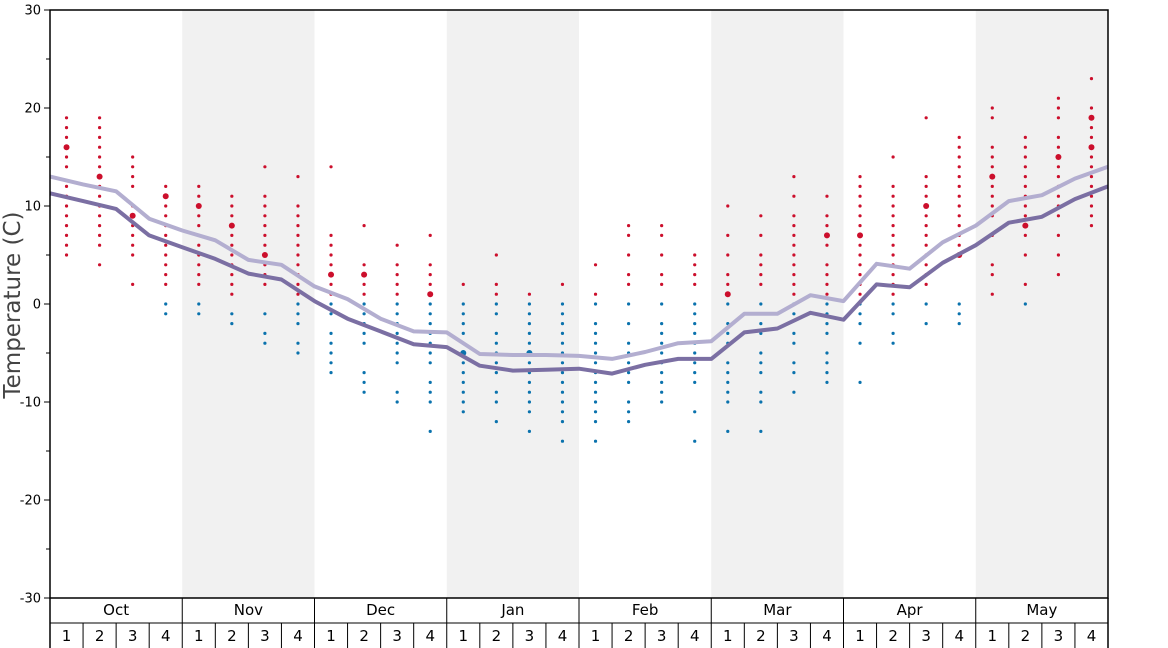 Image resolution: width=1168 pixels, height=648 pixels. I want to click on y-tick-label: -30, so click(30, 599).